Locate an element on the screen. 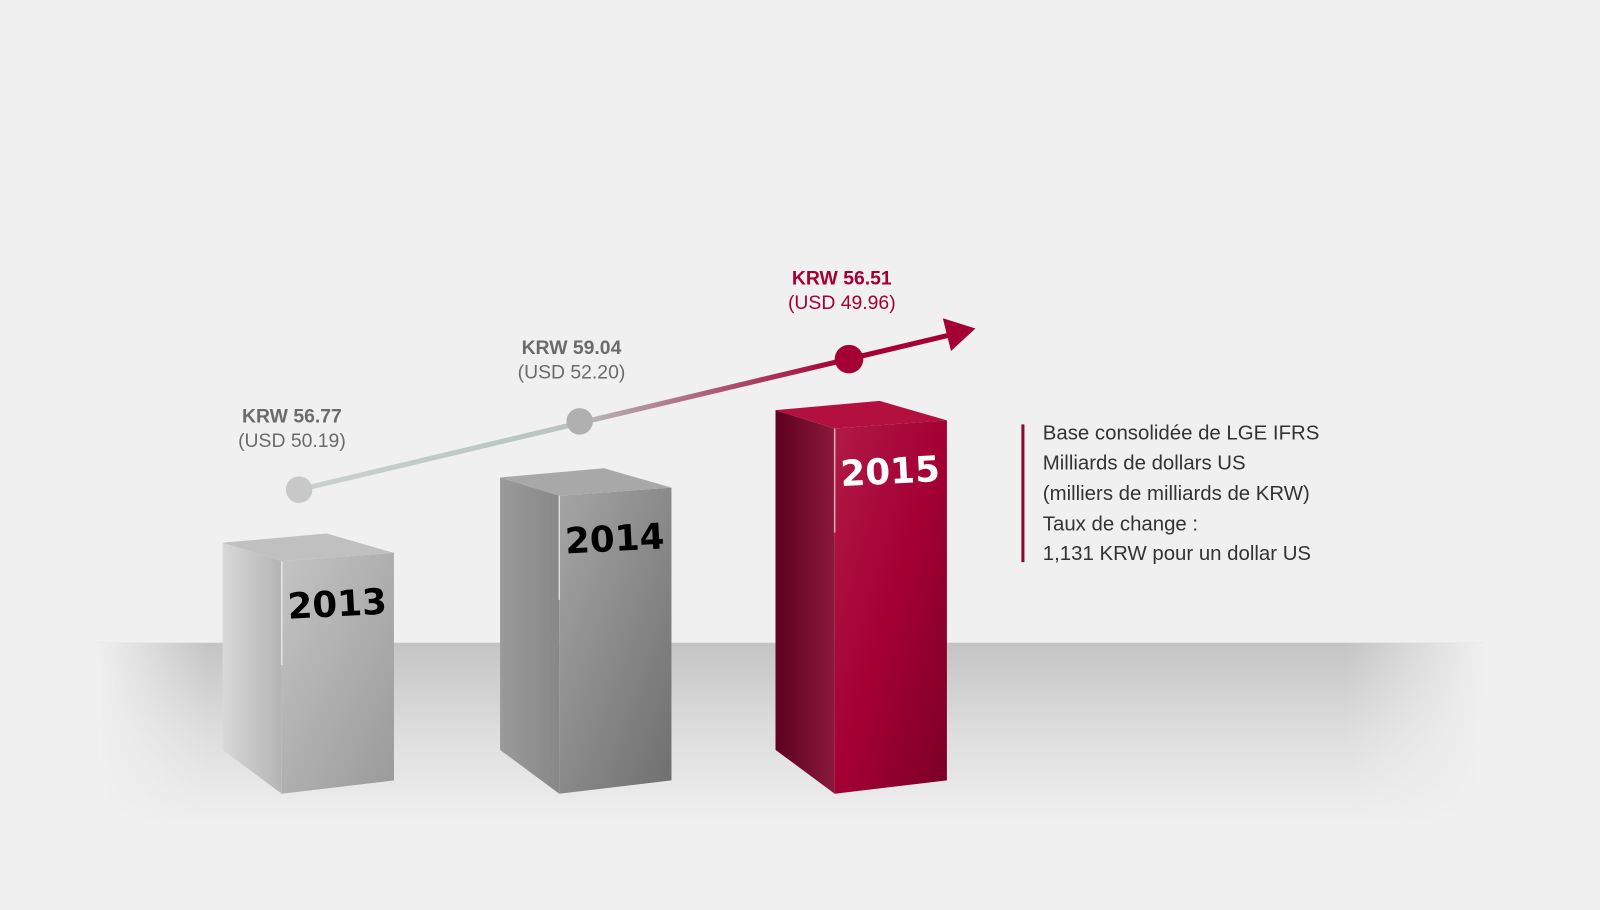  data-point-2014 is located at coordinates (579, 421).